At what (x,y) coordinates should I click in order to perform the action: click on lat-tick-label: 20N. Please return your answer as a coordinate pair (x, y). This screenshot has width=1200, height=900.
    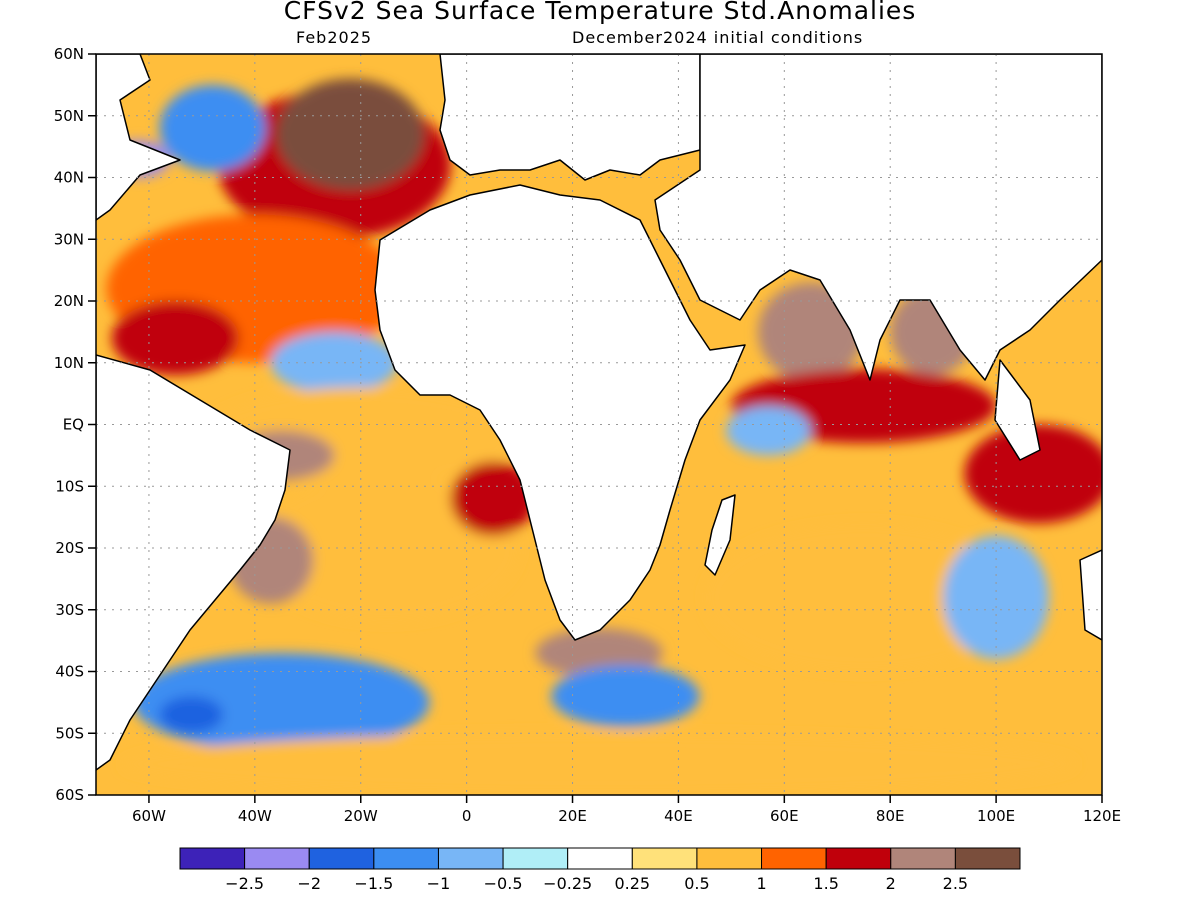
    Looking at the image, I should click on (69, 301).